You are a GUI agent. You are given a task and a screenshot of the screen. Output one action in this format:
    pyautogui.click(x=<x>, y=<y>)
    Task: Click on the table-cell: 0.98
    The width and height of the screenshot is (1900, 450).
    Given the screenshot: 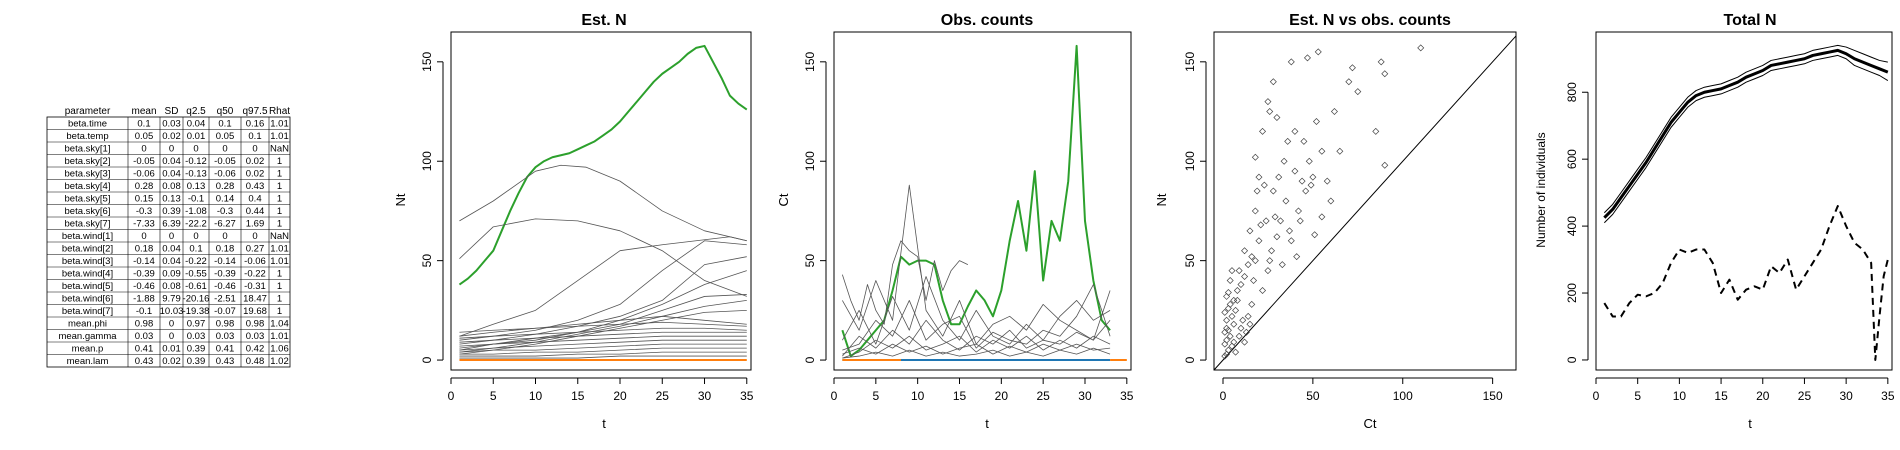 What is the action you would take?
    pyautogui.click(x=255, y=324)
    